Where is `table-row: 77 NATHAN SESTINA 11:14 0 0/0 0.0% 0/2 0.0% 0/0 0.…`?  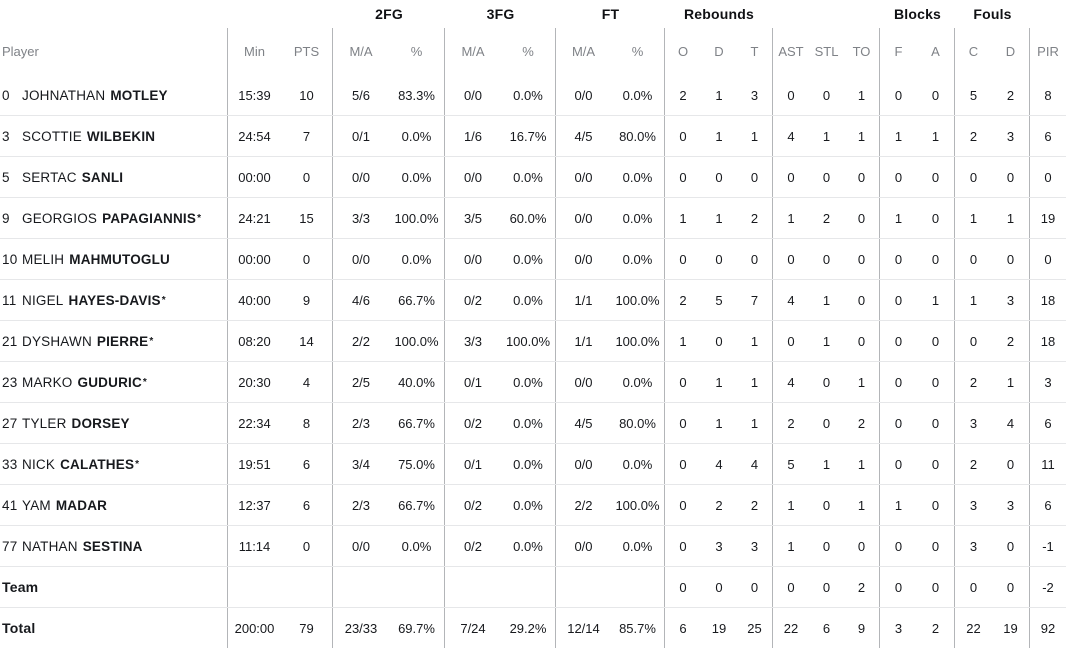 table-row: 77 NATHAN SESTINA 11:14 0 0/0 0.0% 0/2 0.0% 0/0 0.… is located at coordinates (533, 546).